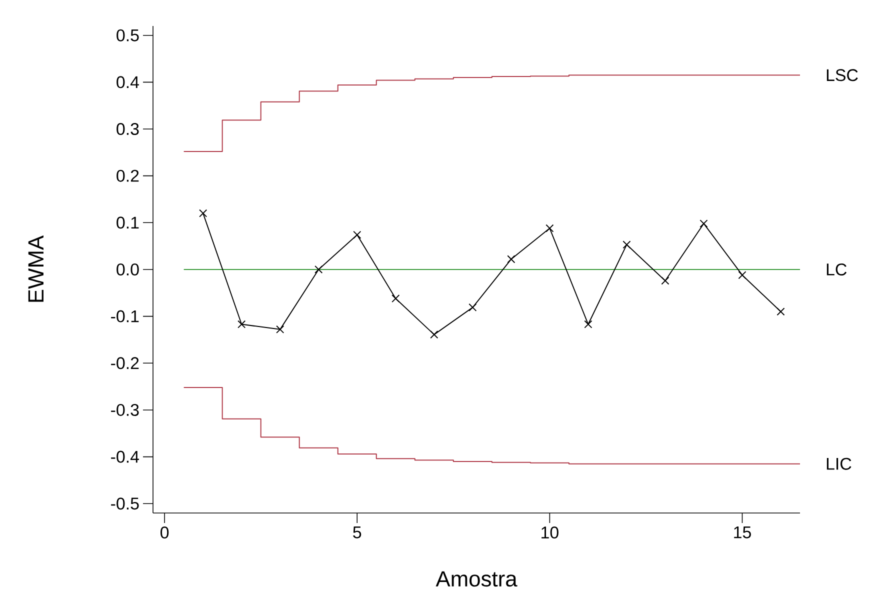 This screenshot has height=609, width=896. I want to click on y-tick-label: -0.5, so click(125, 504).